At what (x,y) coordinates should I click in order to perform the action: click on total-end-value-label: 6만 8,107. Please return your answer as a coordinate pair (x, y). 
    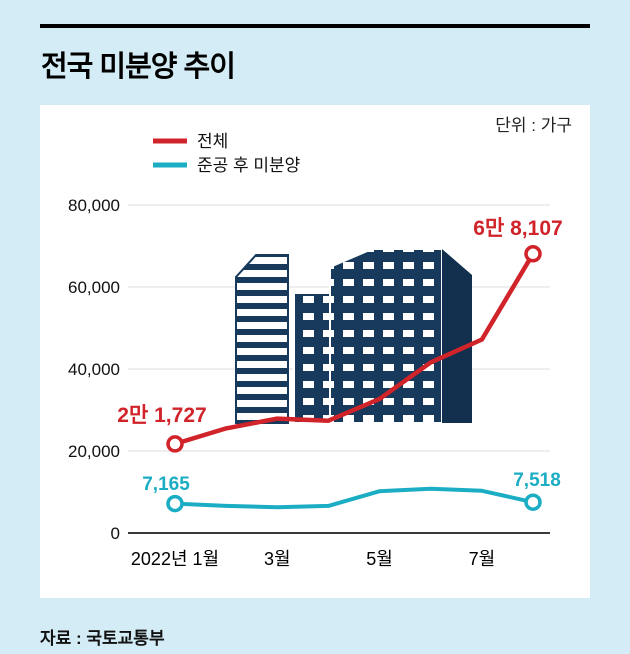
    Looking at the image, I should click on (517, 228).